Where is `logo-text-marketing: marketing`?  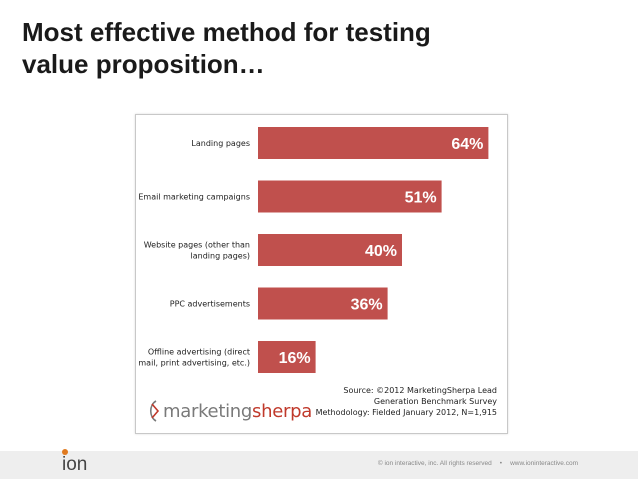
logo-text-marketing: marketing is located at coordinates (208, 411).